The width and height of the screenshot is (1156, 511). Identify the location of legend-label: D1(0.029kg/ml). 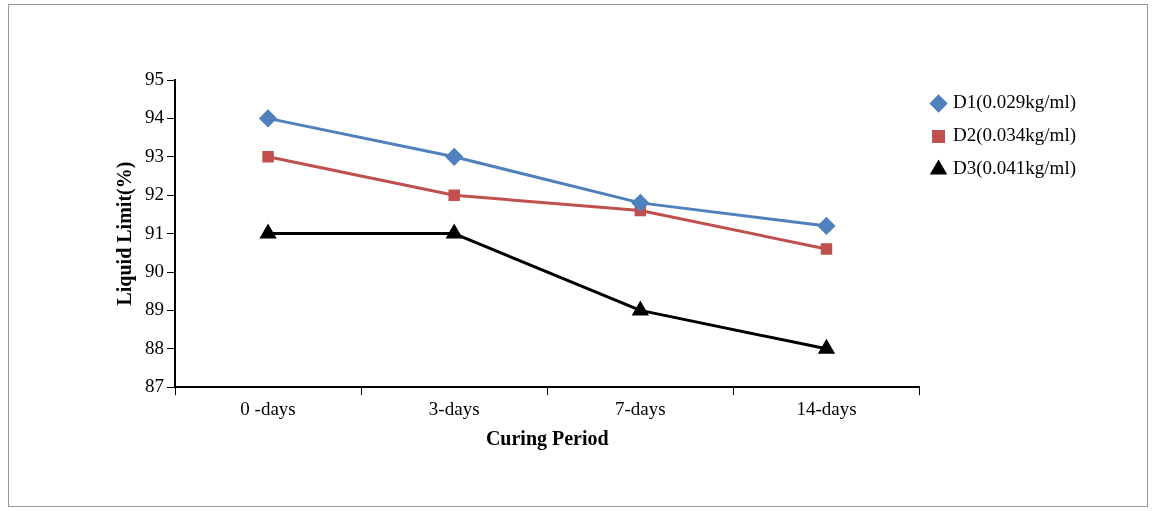
(1015, 102).